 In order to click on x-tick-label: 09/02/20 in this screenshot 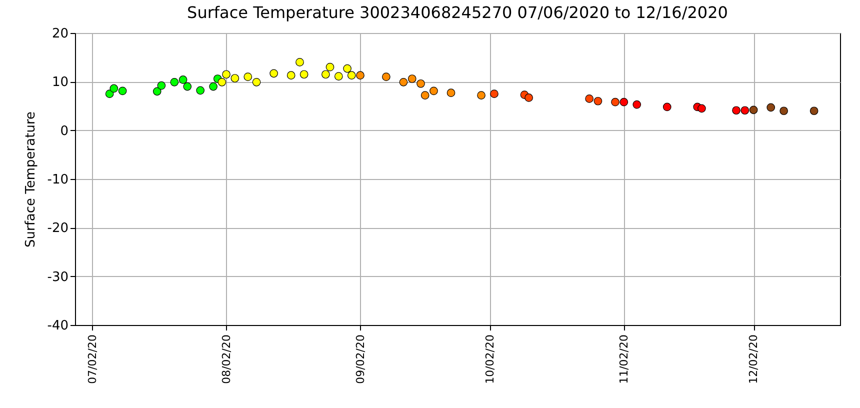, I will do `click(360, 359)`.